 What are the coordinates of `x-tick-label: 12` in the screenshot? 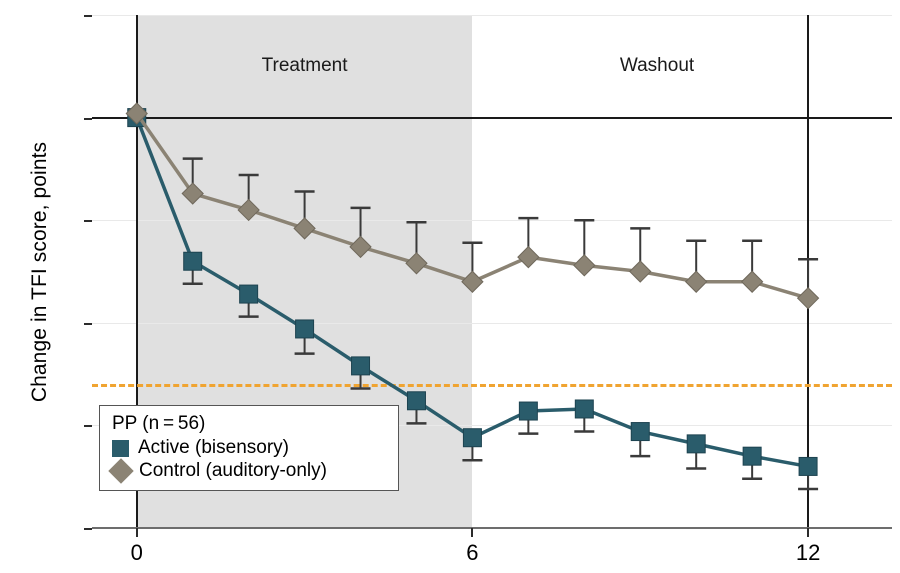 It's located at (808, 552).